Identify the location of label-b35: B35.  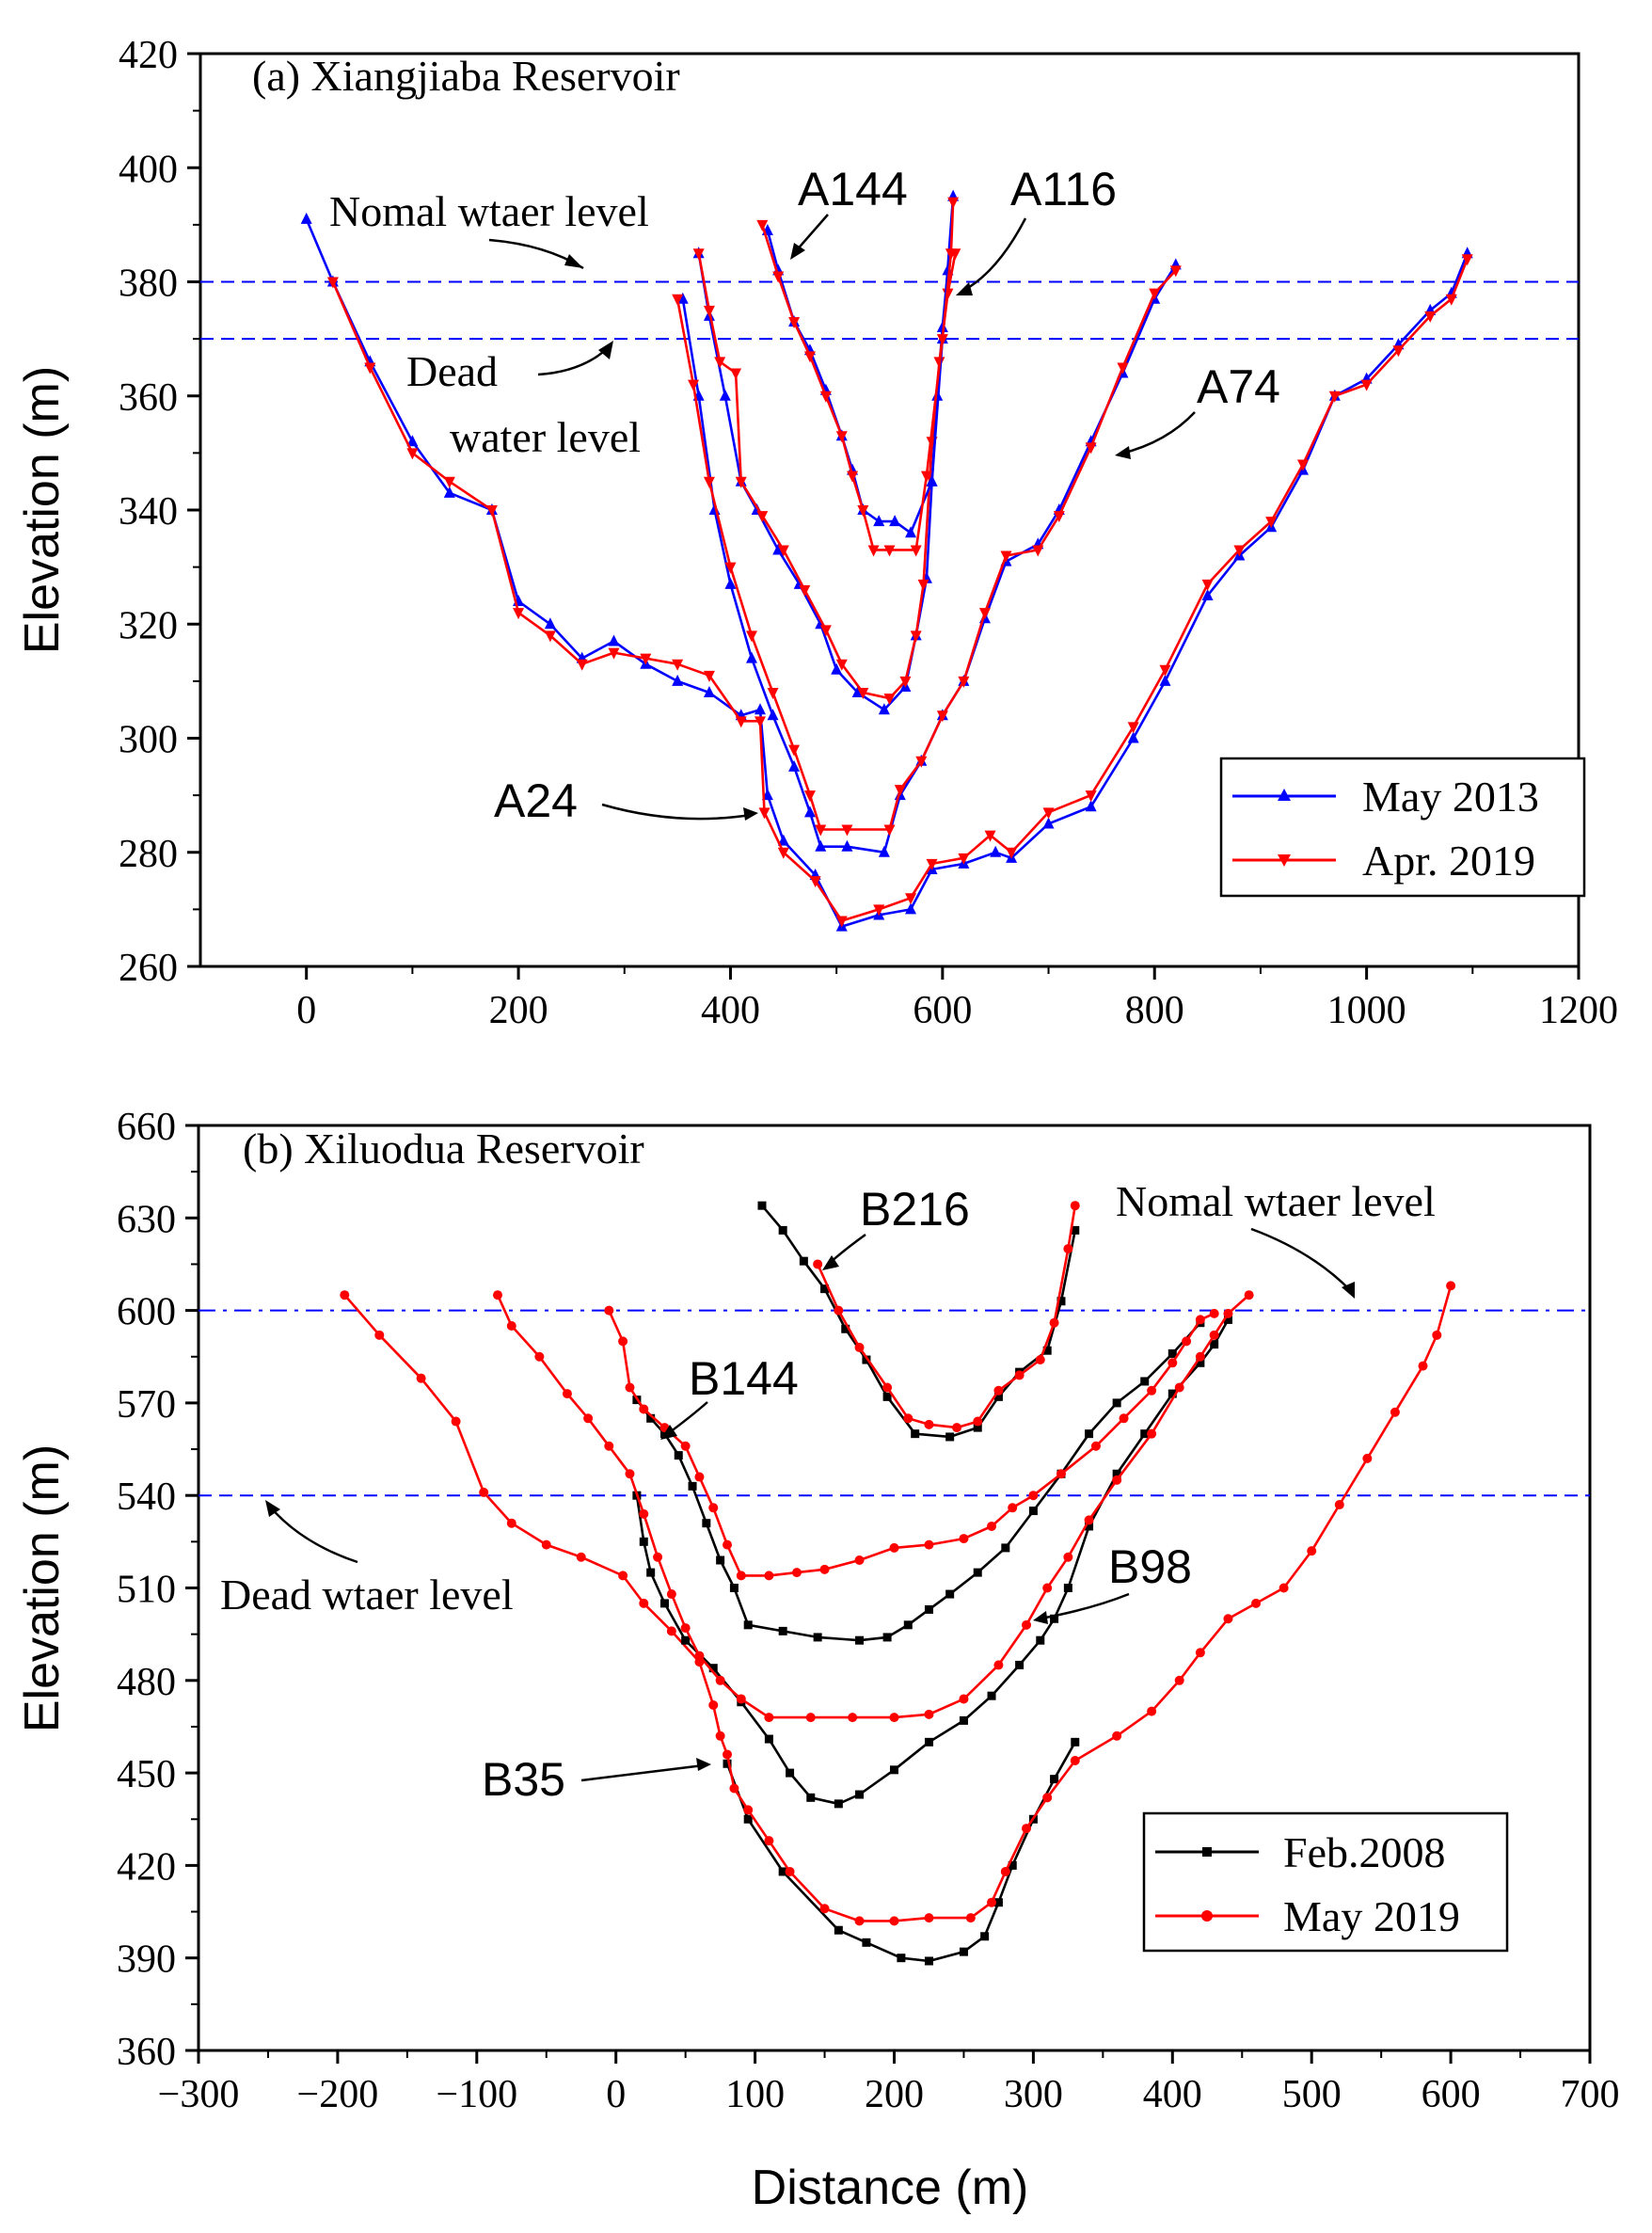
(523, 1779).